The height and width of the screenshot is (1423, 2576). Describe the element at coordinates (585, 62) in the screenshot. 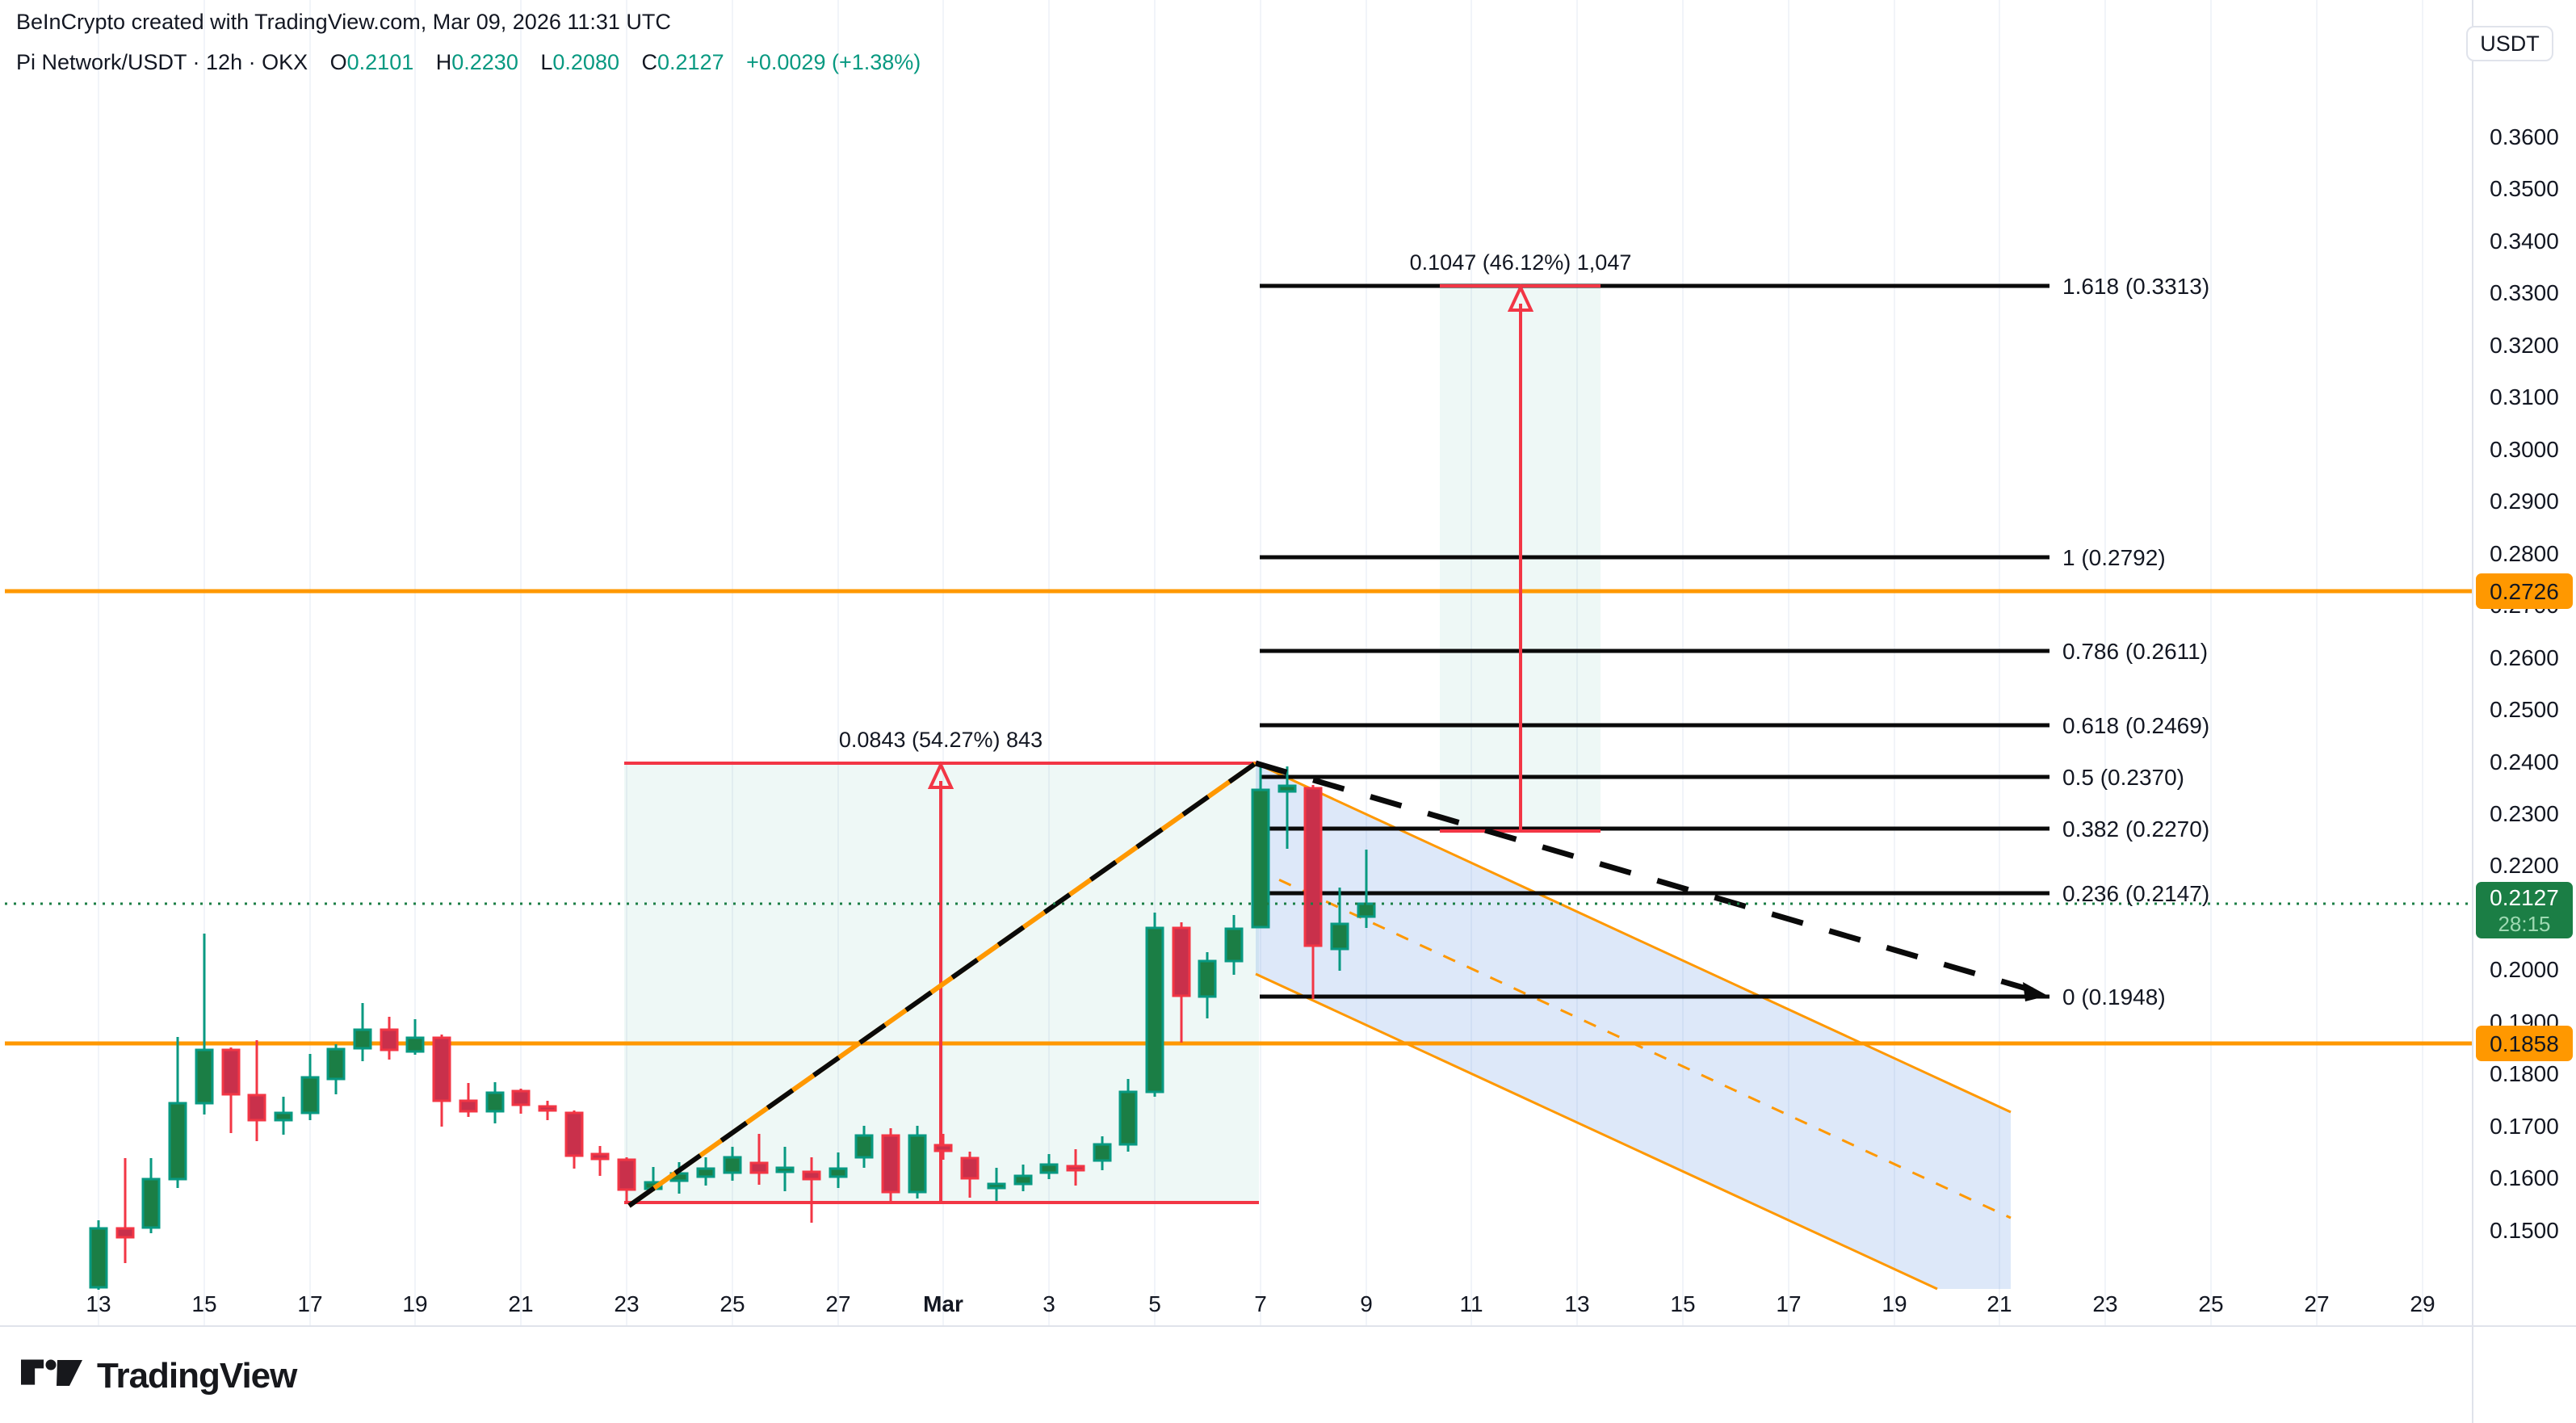

I see `low-value: 0.2080` at that location.